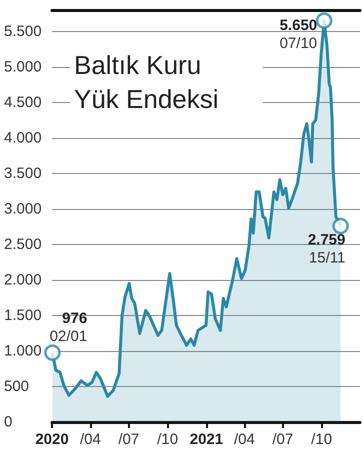  Describe the element at coordinates (23, 315) in the screenshot. I see `y-tick-label: 1.500` at that location.